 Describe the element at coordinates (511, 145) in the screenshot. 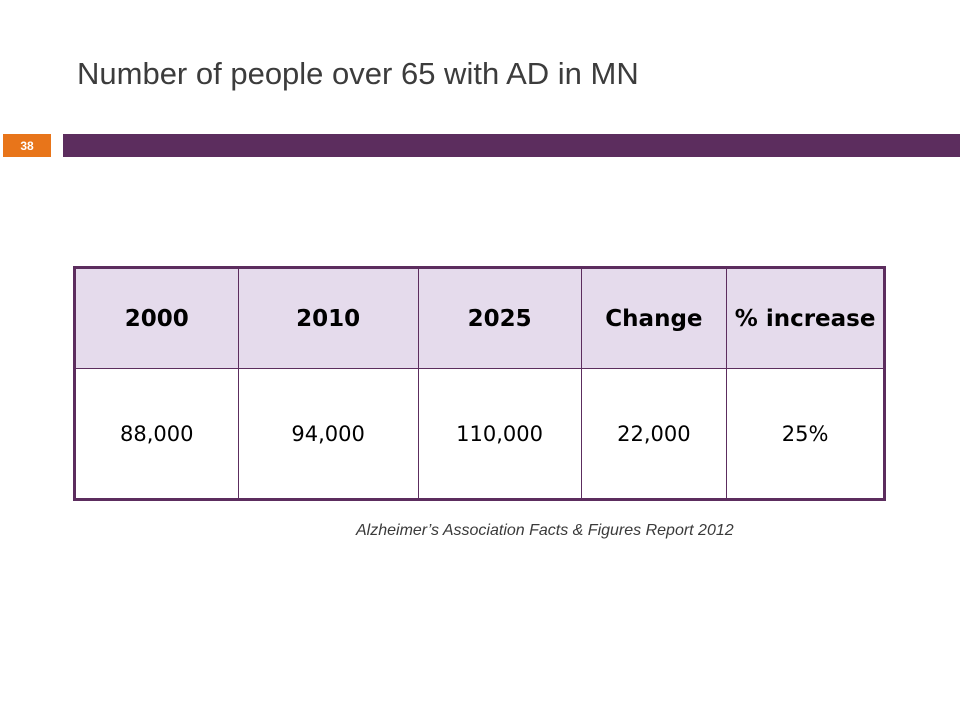

I see `title-divider-bar` at that location.